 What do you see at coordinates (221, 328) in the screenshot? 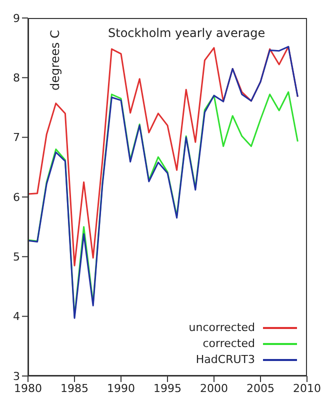
I see `legend-label: uncorrected` at bounding box center [221, 328].